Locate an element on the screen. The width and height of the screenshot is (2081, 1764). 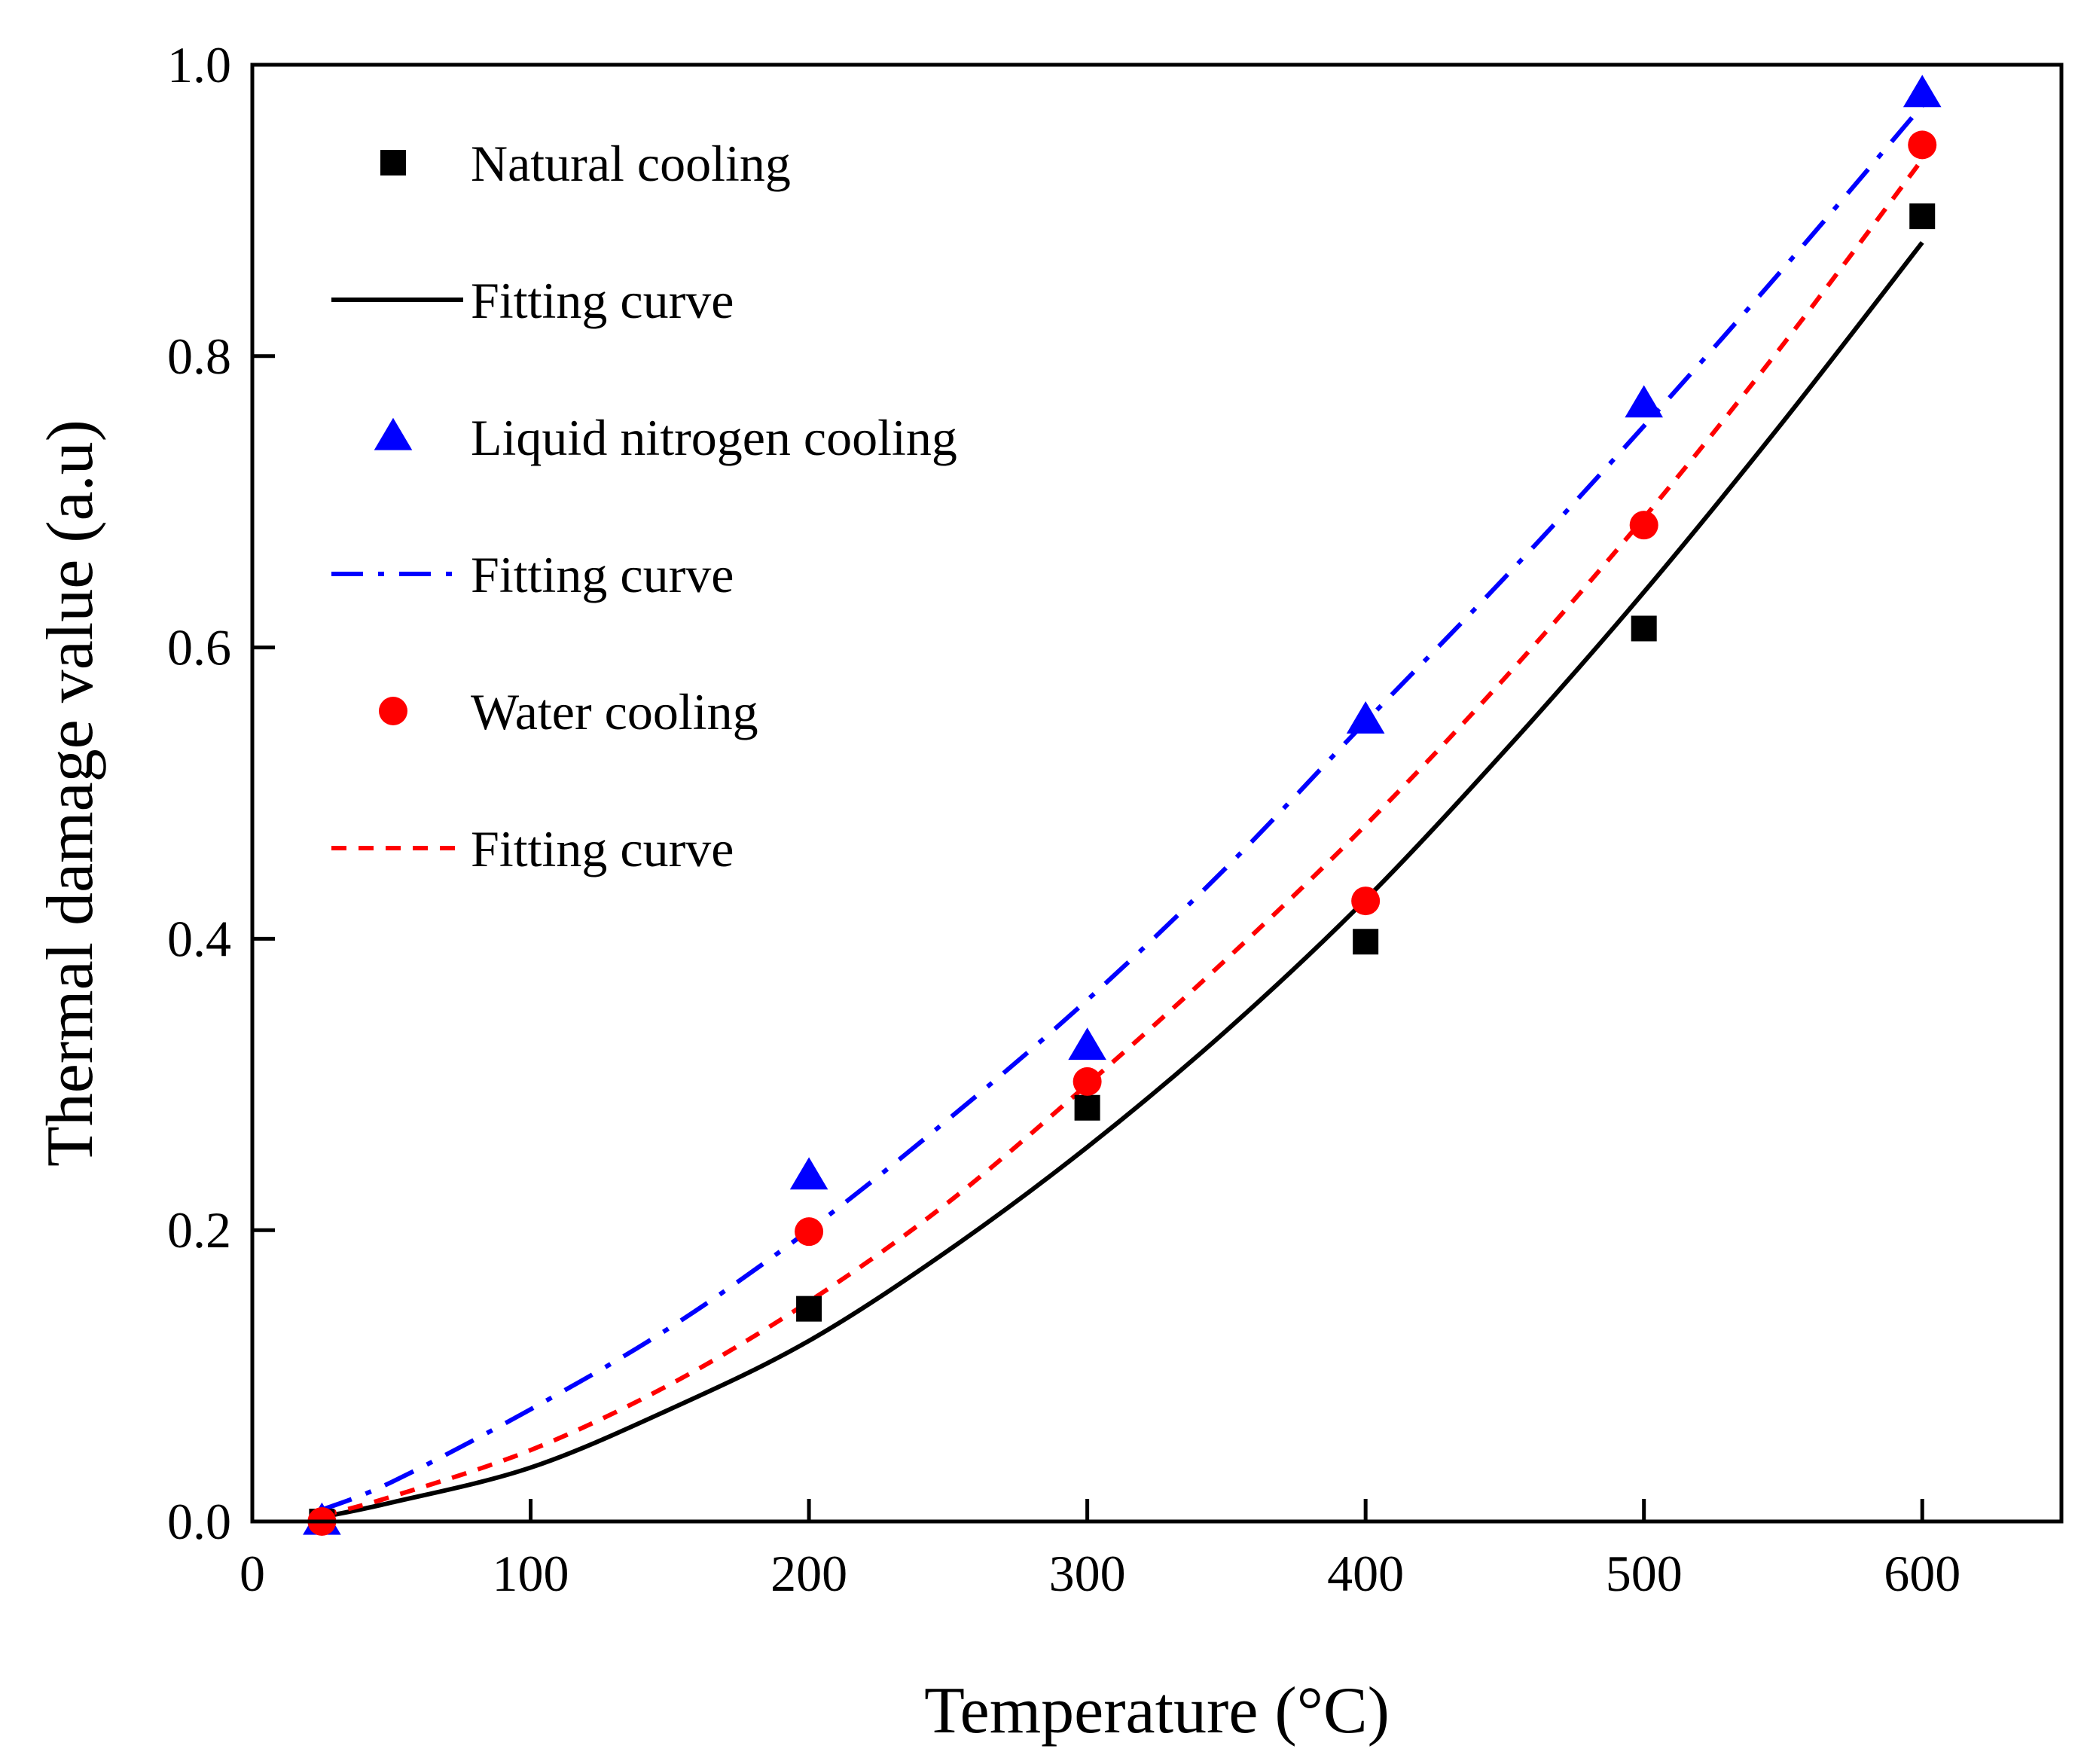
y-tick-label: 0.2 is located at coordinates (199, 1230).